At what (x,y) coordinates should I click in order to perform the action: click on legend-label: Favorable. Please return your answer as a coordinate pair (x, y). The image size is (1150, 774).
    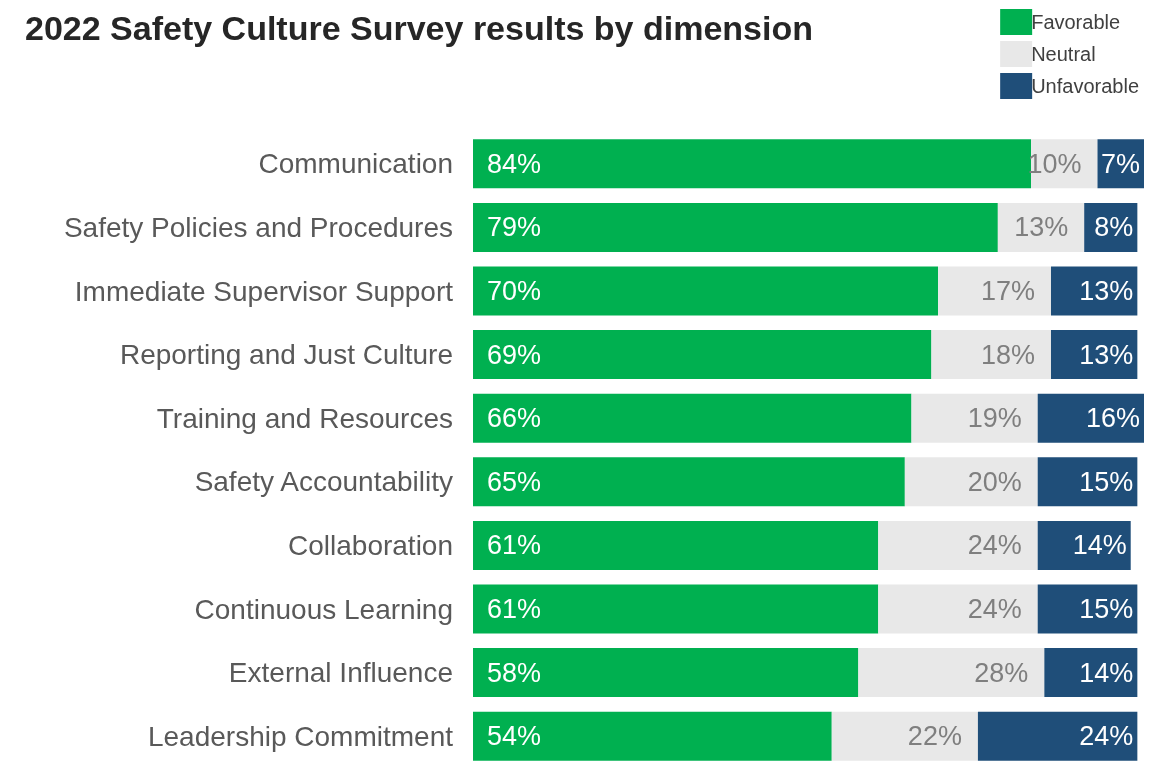
    Looking at the image, I should click on (1076, 22).